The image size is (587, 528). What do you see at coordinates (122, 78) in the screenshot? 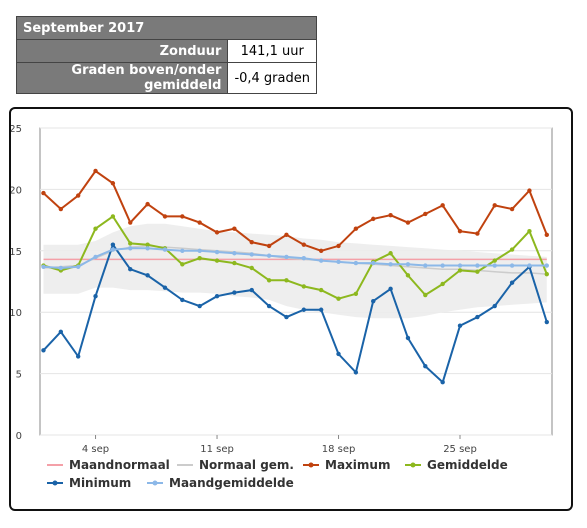
I see `graden-label: Graden boven/onder gemiddeld` at bounding box center [122, 78].